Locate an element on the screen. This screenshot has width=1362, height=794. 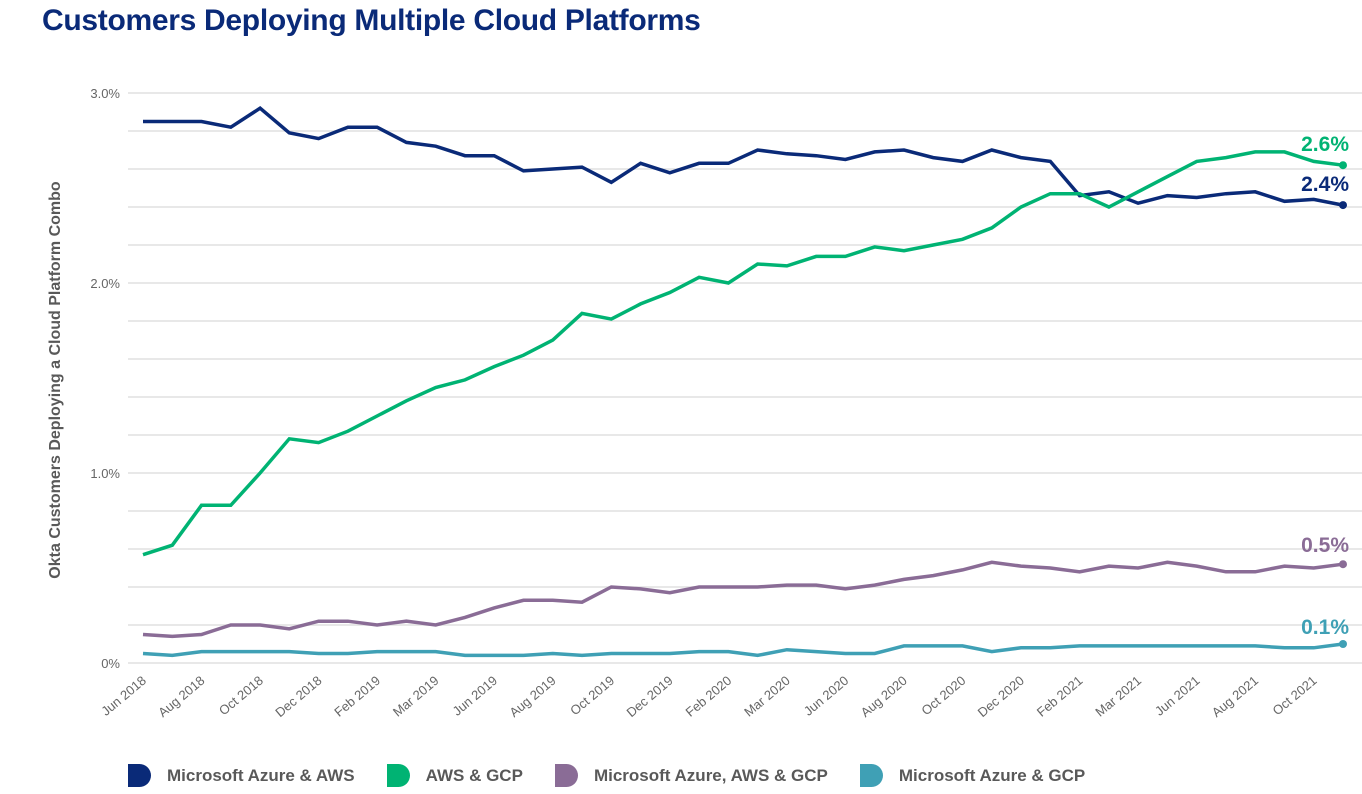
x-tick-label: Mar 2021 is located at coordinates (1118, 696).